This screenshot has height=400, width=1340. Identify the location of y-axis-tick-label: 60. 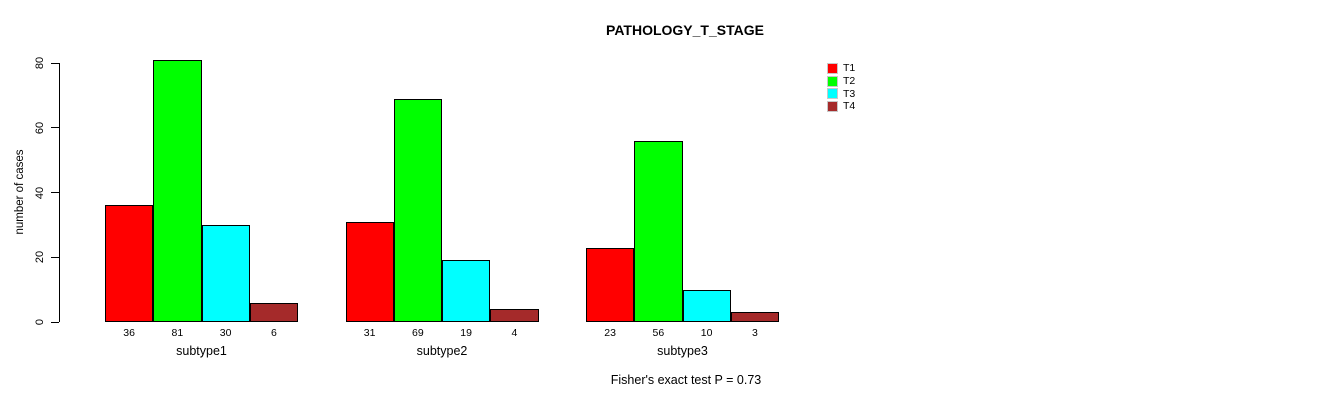
(40, 127).